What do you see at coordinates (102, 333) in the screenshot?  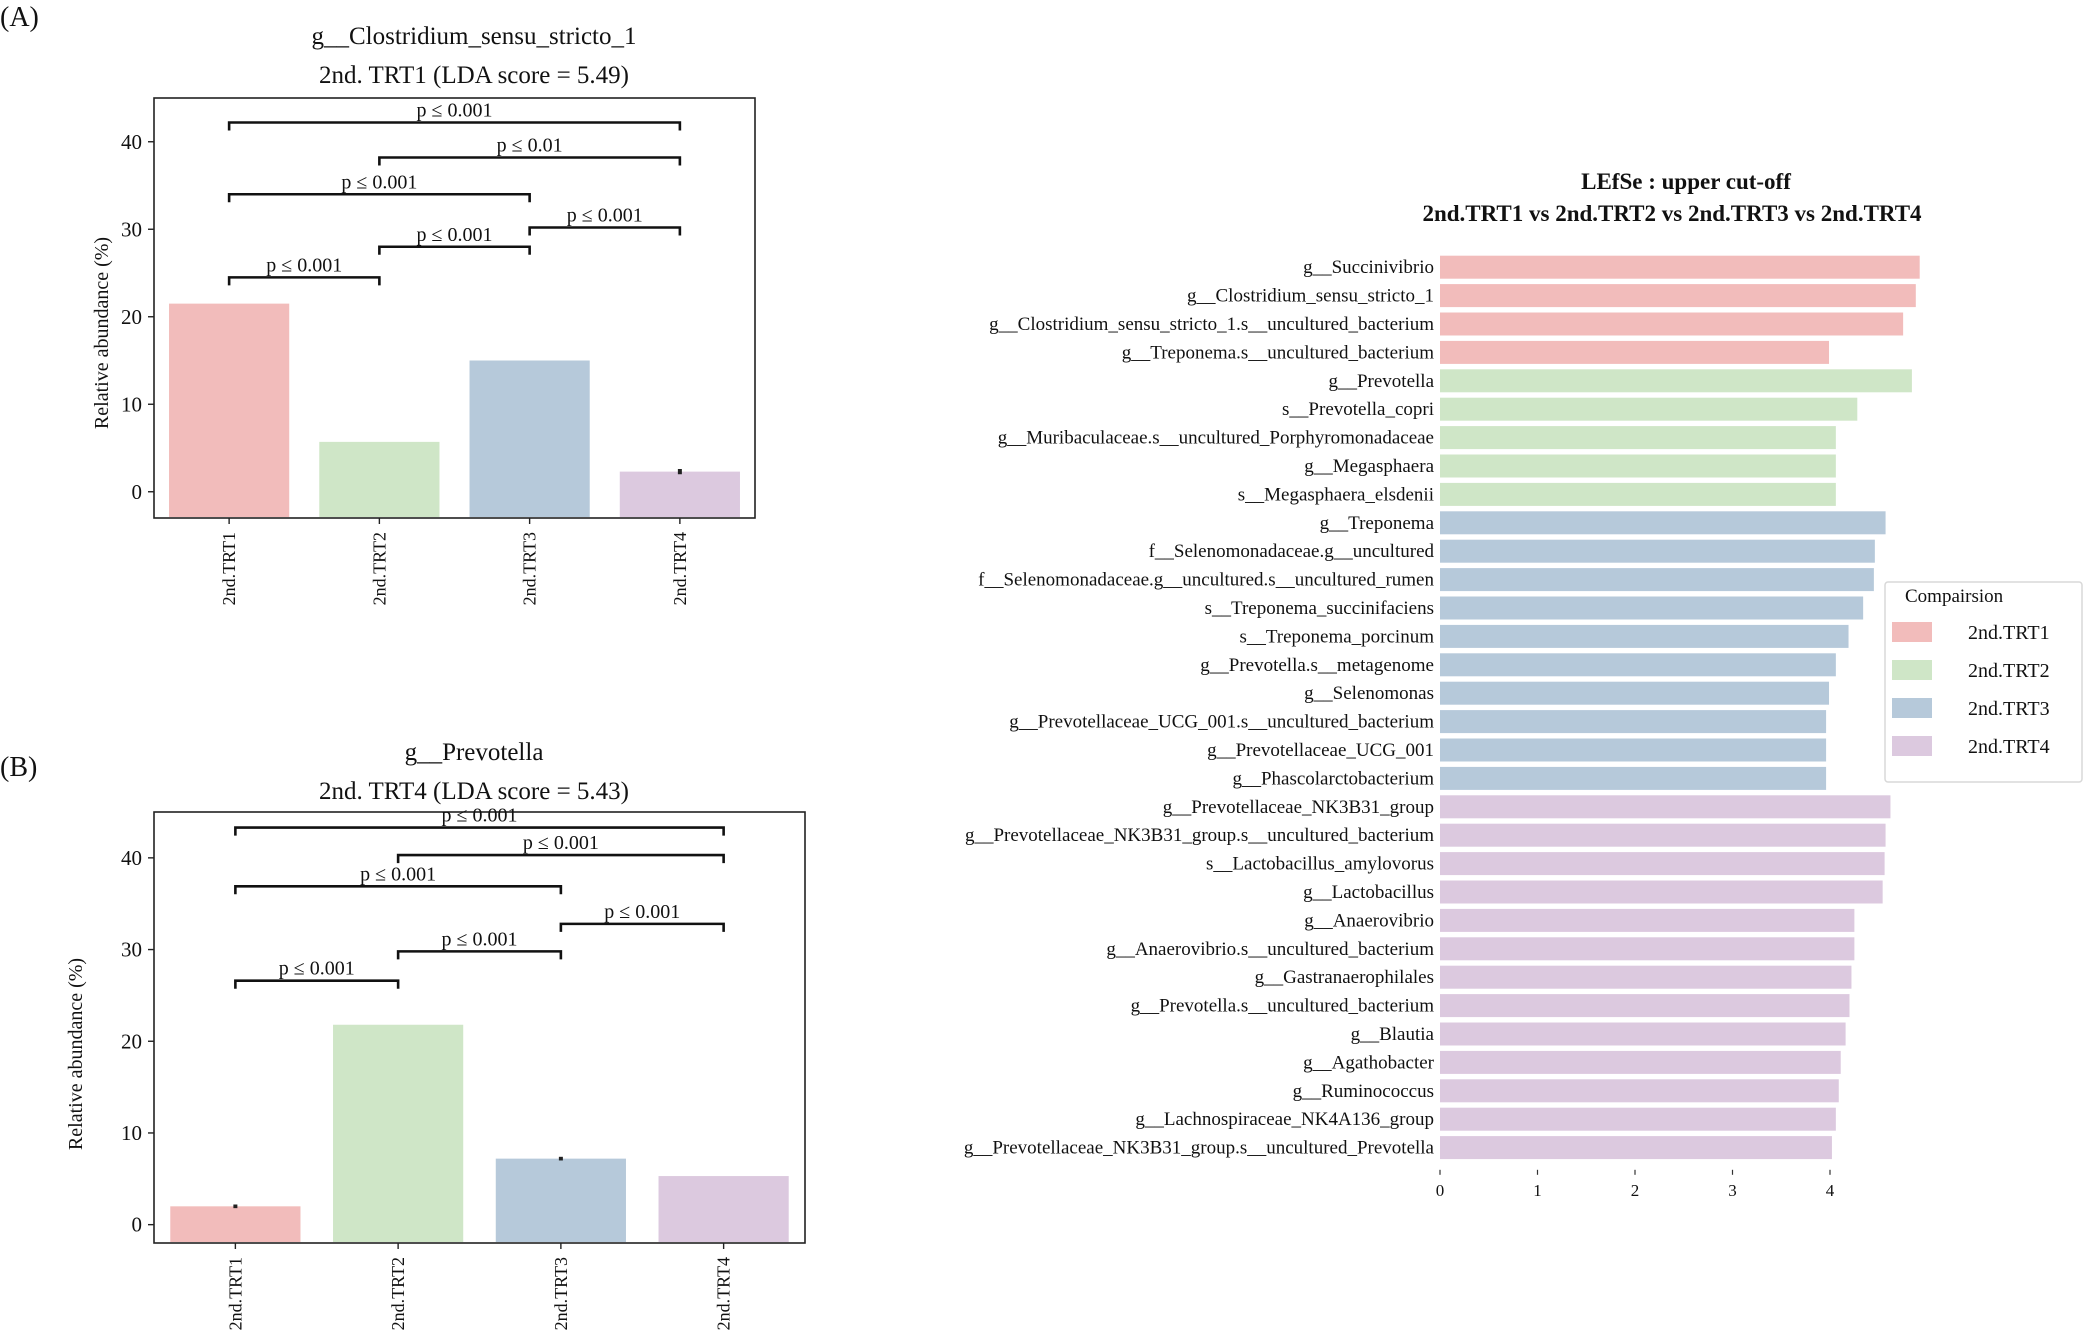 I see `panel-a-y-axis-label: Relative abundance (%)` at bounding box center [102, 333].